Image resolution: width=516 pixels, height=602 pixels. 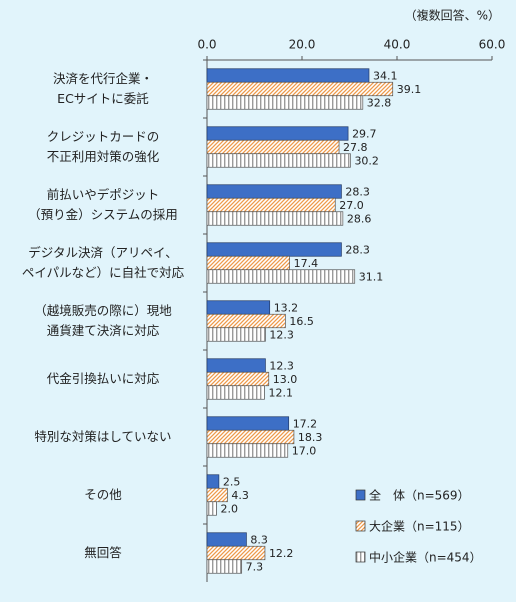 I want to click on value-label: 7.3, so click(x=254, y=567).